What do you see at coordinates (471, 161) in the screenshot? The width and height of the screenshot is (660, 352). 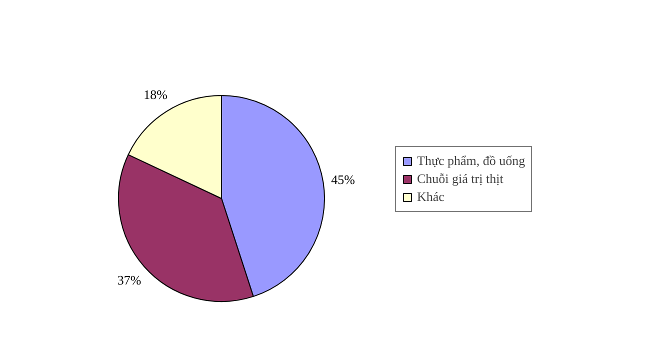 I see `legend-label: Thực phẩm, đồ uống` at bounding box center [471, 161].